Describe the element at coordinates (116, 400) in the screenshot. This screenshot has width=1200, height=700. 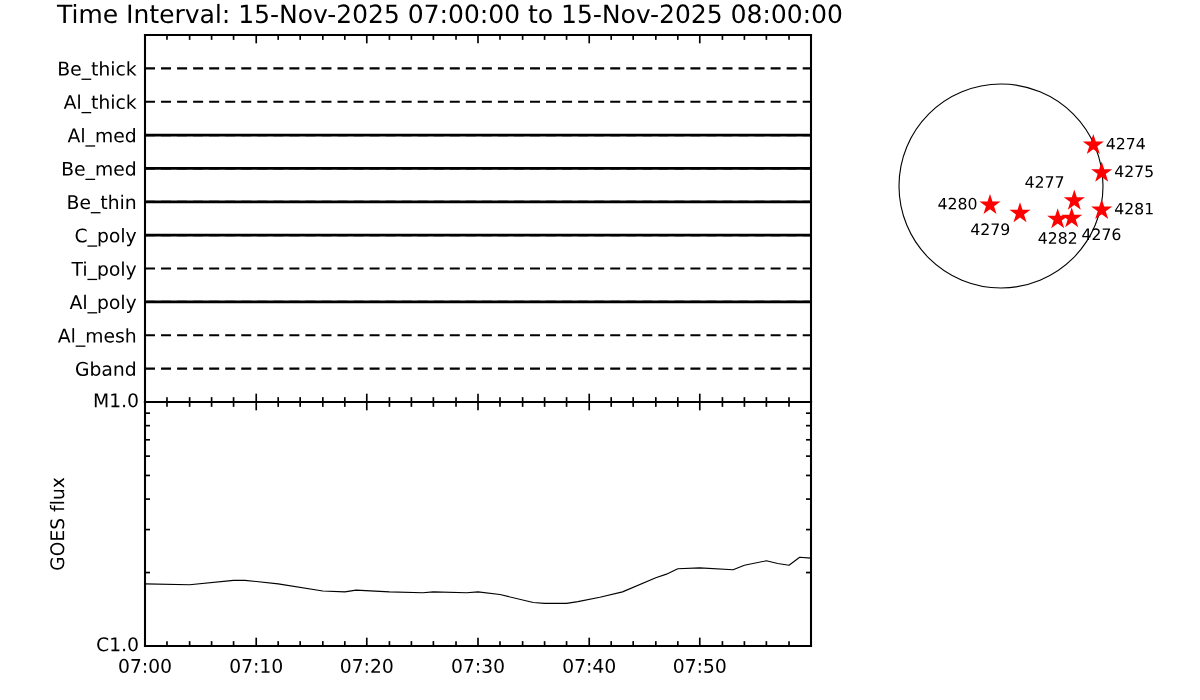
I see `text: M1.0` at that location.